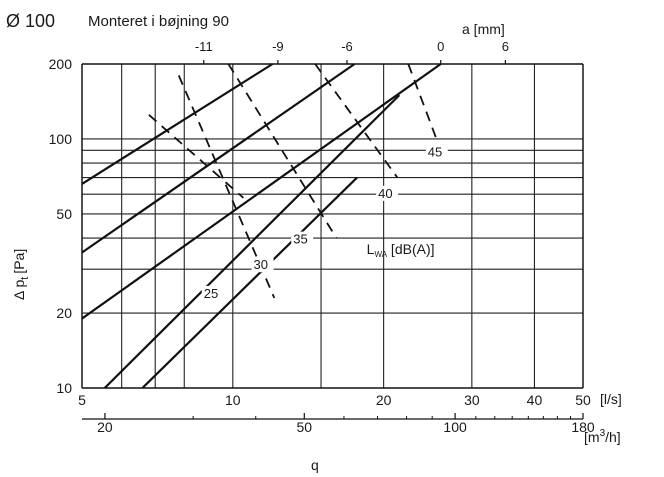  What do you see at coordinates (583, 427) in the screenshot?
I see `m3h-tick-label: 180` at bounding box center [583, 427].